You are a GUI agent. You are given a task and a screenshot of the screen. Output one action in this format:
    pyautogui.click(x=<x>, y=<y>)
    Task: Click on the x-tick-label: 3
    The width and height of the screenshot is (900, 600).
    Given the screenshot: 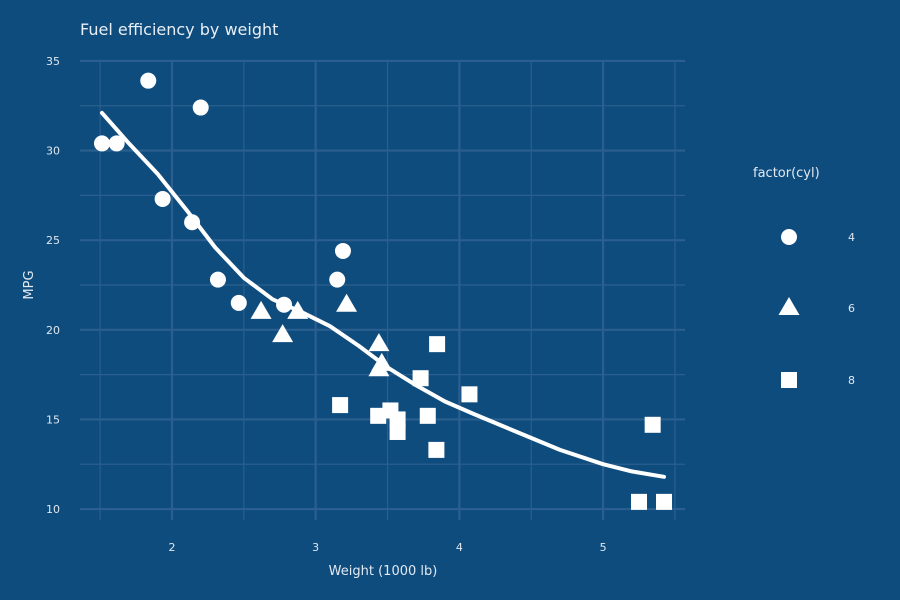 What is the action you would take?
    pyautogui.click(x=315, y=547)
    